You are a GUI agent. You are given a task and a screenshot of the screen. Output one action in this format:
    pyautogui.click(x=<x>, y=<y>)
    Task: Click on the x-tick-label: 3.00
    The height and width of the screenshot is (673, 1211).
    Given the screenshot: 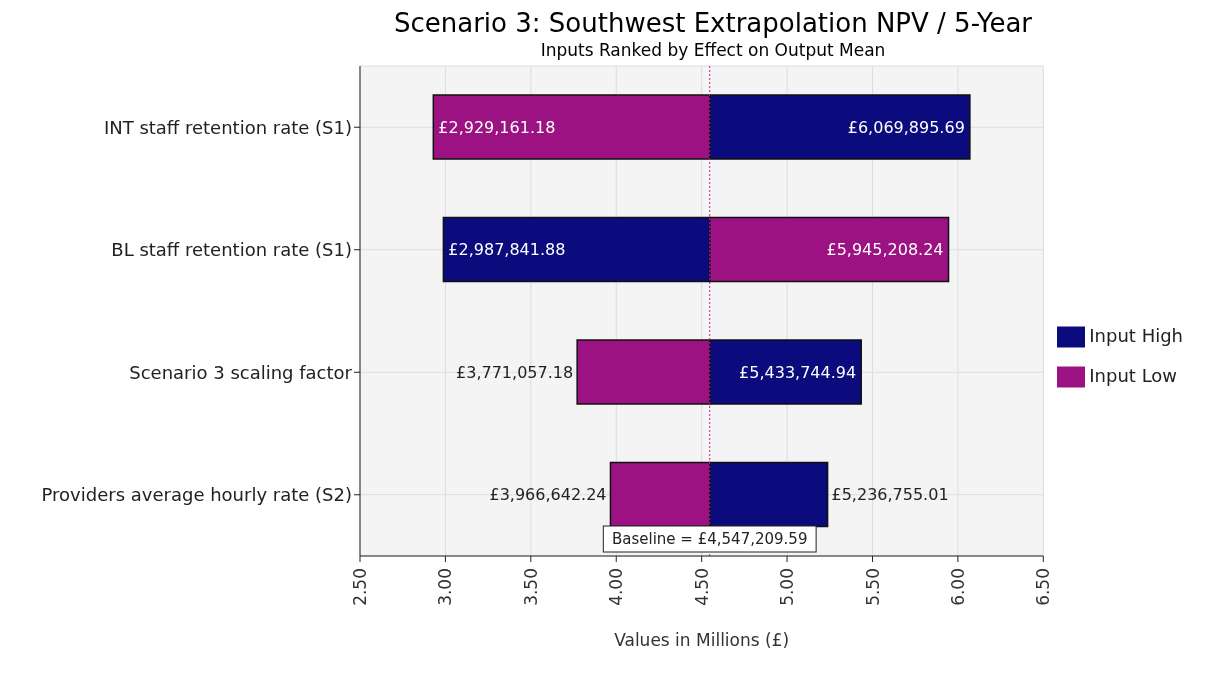 What is the action you would take?
    pyautogui.click(x=445, y=587)
    